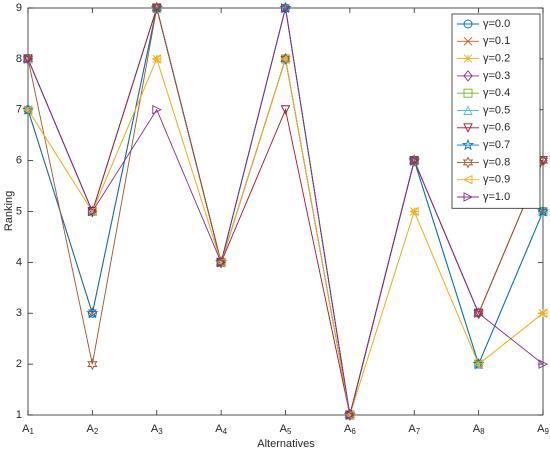 The width and height of the screenshot is (550, 454). I want to click on x-axis-label: Alternatives, so click(286, 444).